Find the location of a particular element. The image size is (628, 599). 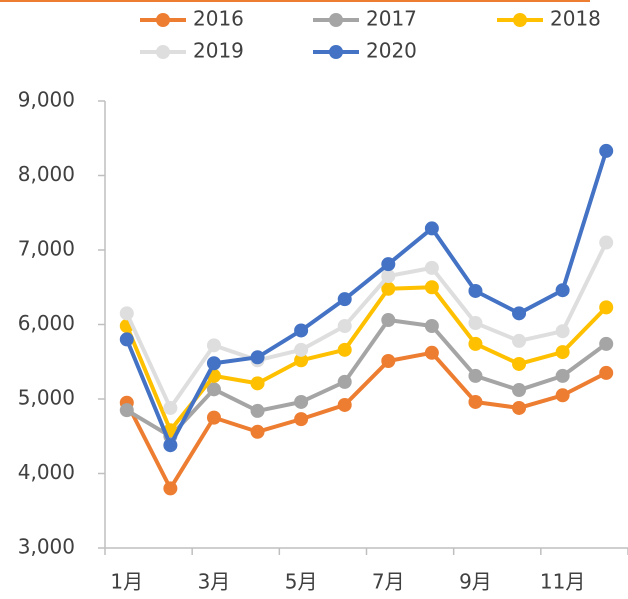

x-tick-label: 3月 is located at coordinates (214, 582).